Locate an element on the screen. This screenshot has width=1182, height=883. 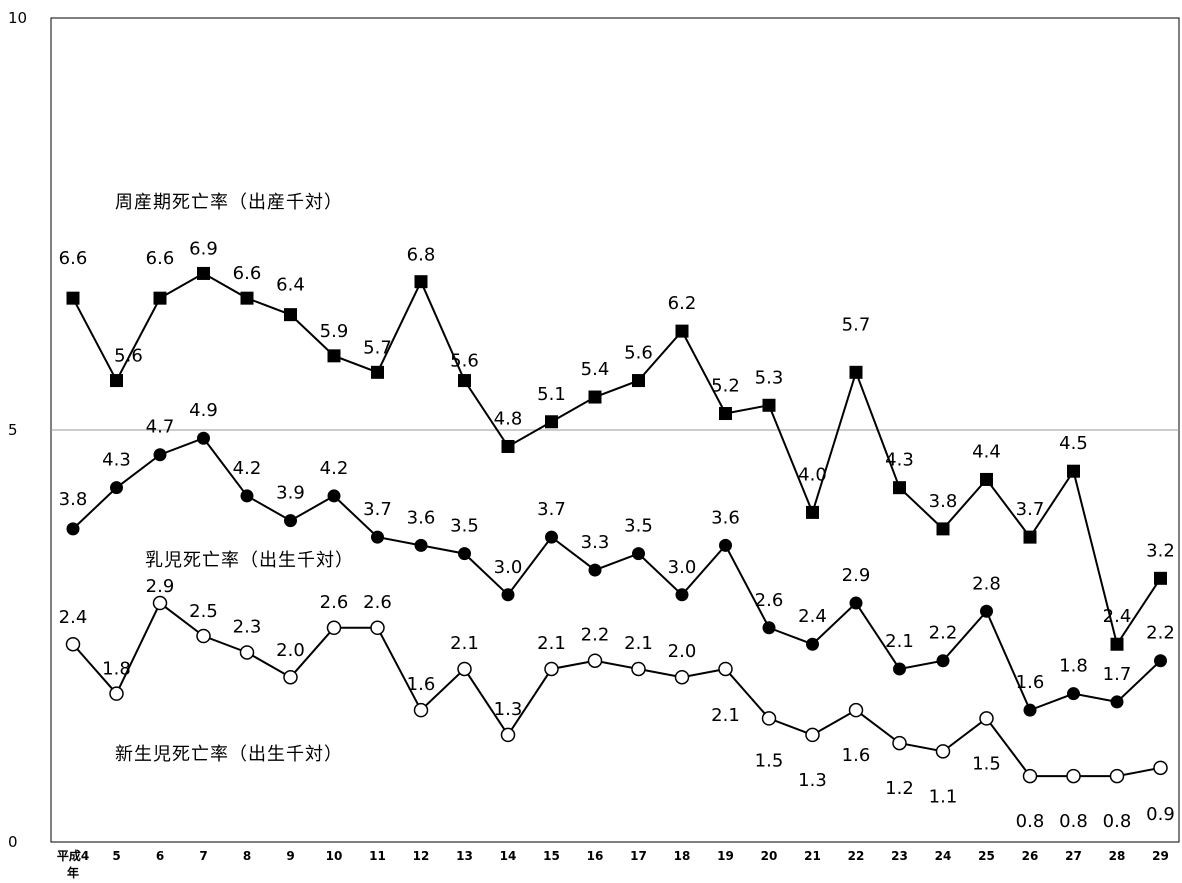
data-label: 6.4 is located at coordinates (290, 285).